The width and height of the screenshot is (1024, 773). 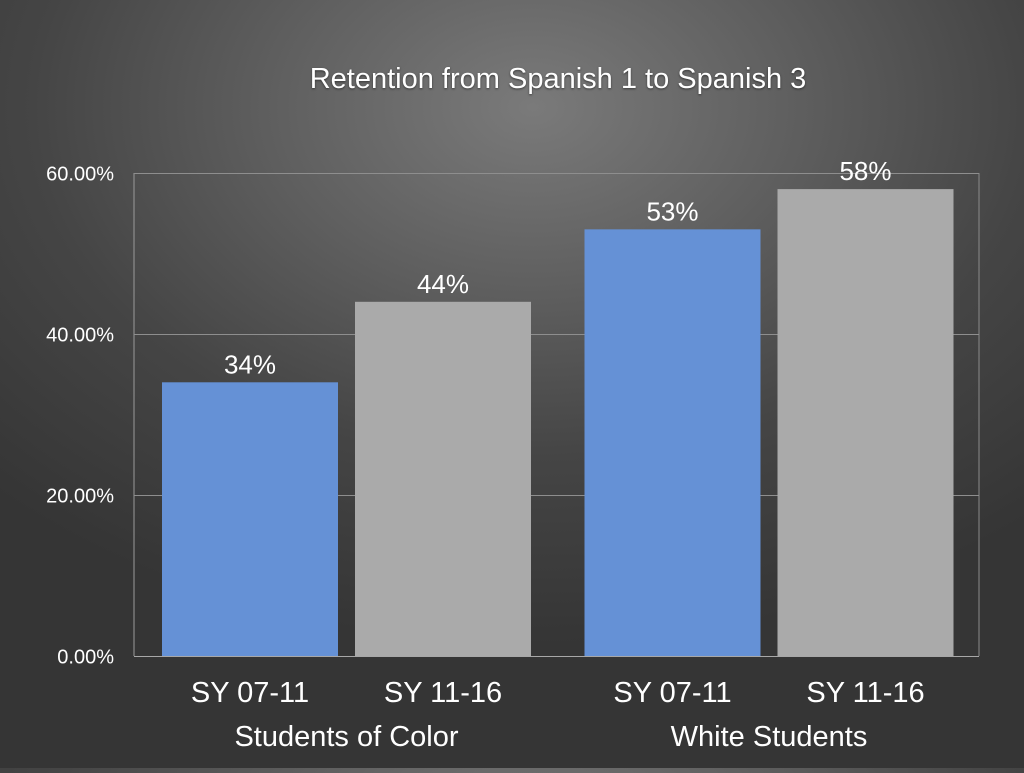 What do you see at coordinates (443, 284) in the screenshot?
I see `data-label: 44%` at bounding box center [443, 284].